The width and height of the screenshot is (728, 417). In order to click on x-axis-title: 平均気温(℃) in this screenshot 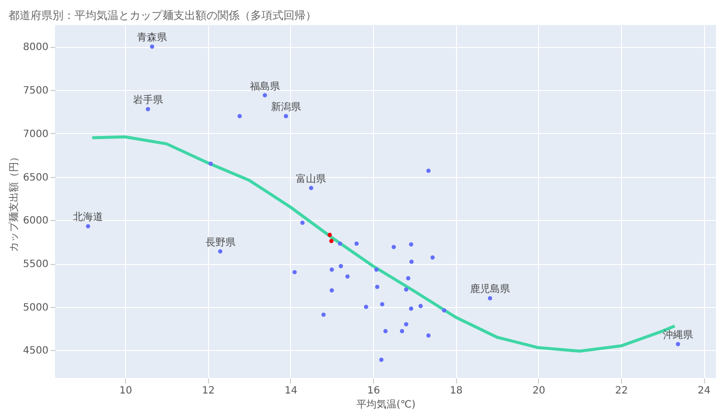, I will do `click(386, 404)`.